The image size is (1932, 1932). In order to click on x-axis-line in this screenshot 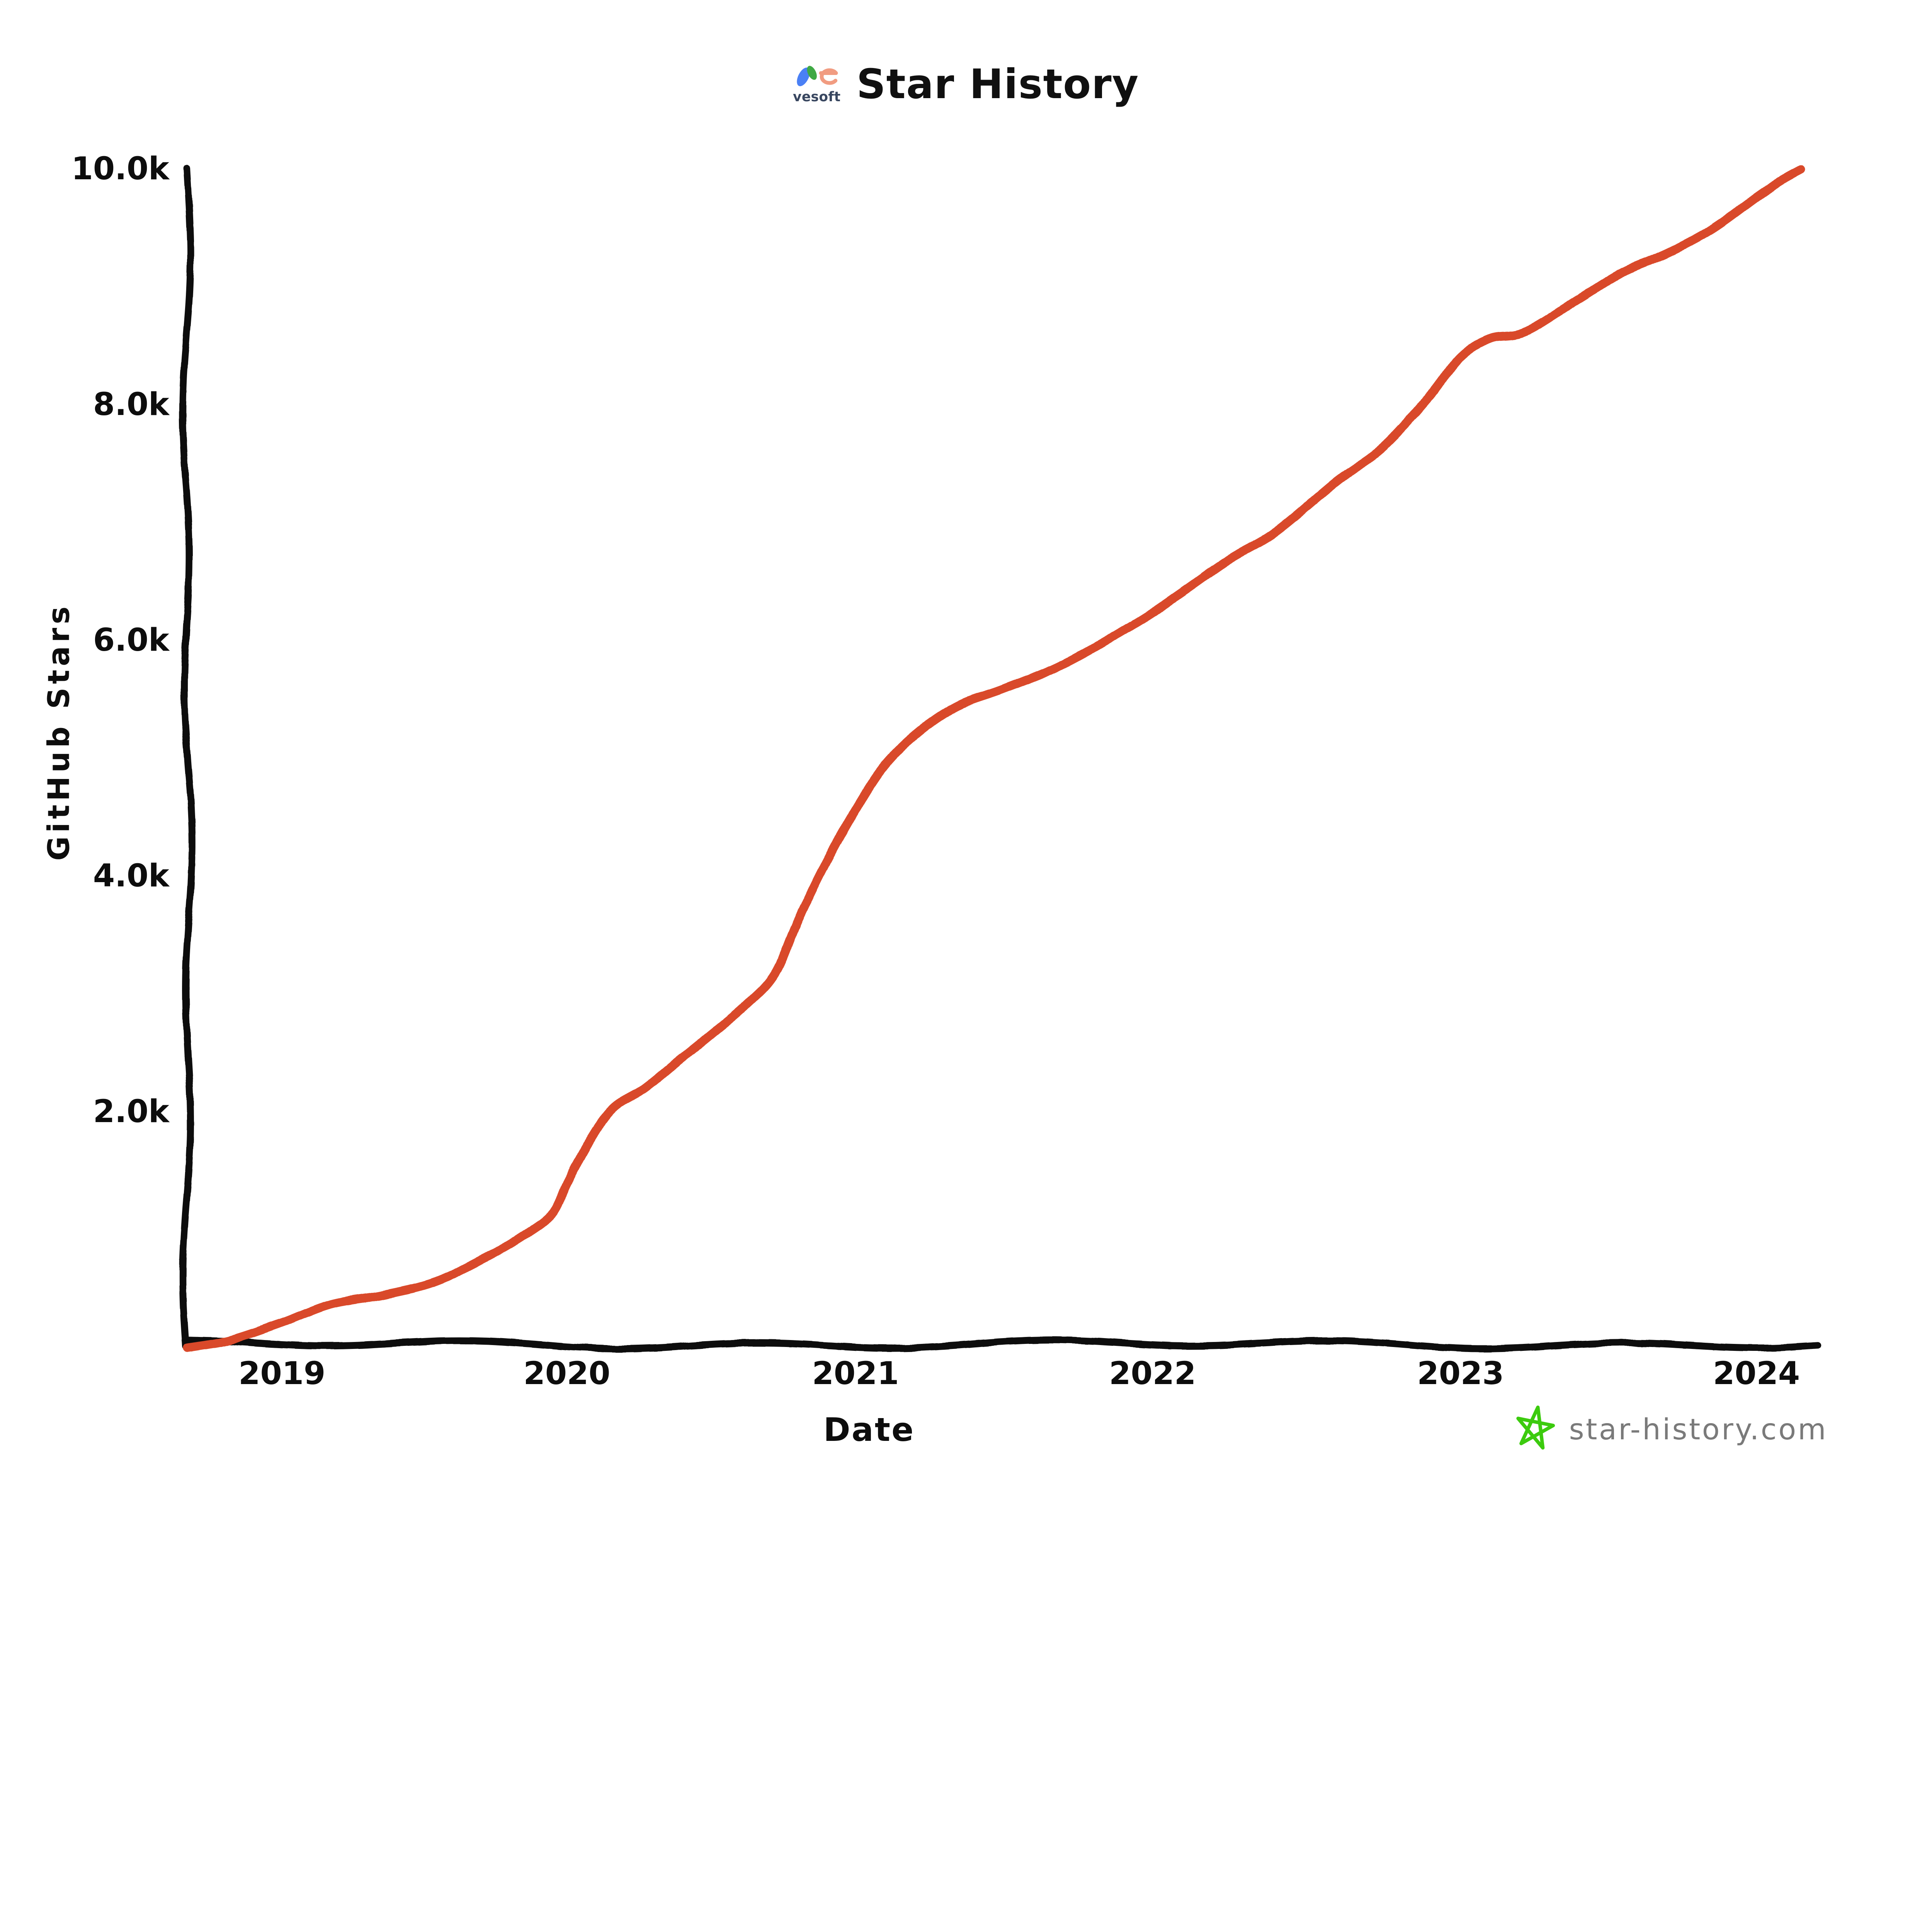, I will do `click(1001, 1344)`.